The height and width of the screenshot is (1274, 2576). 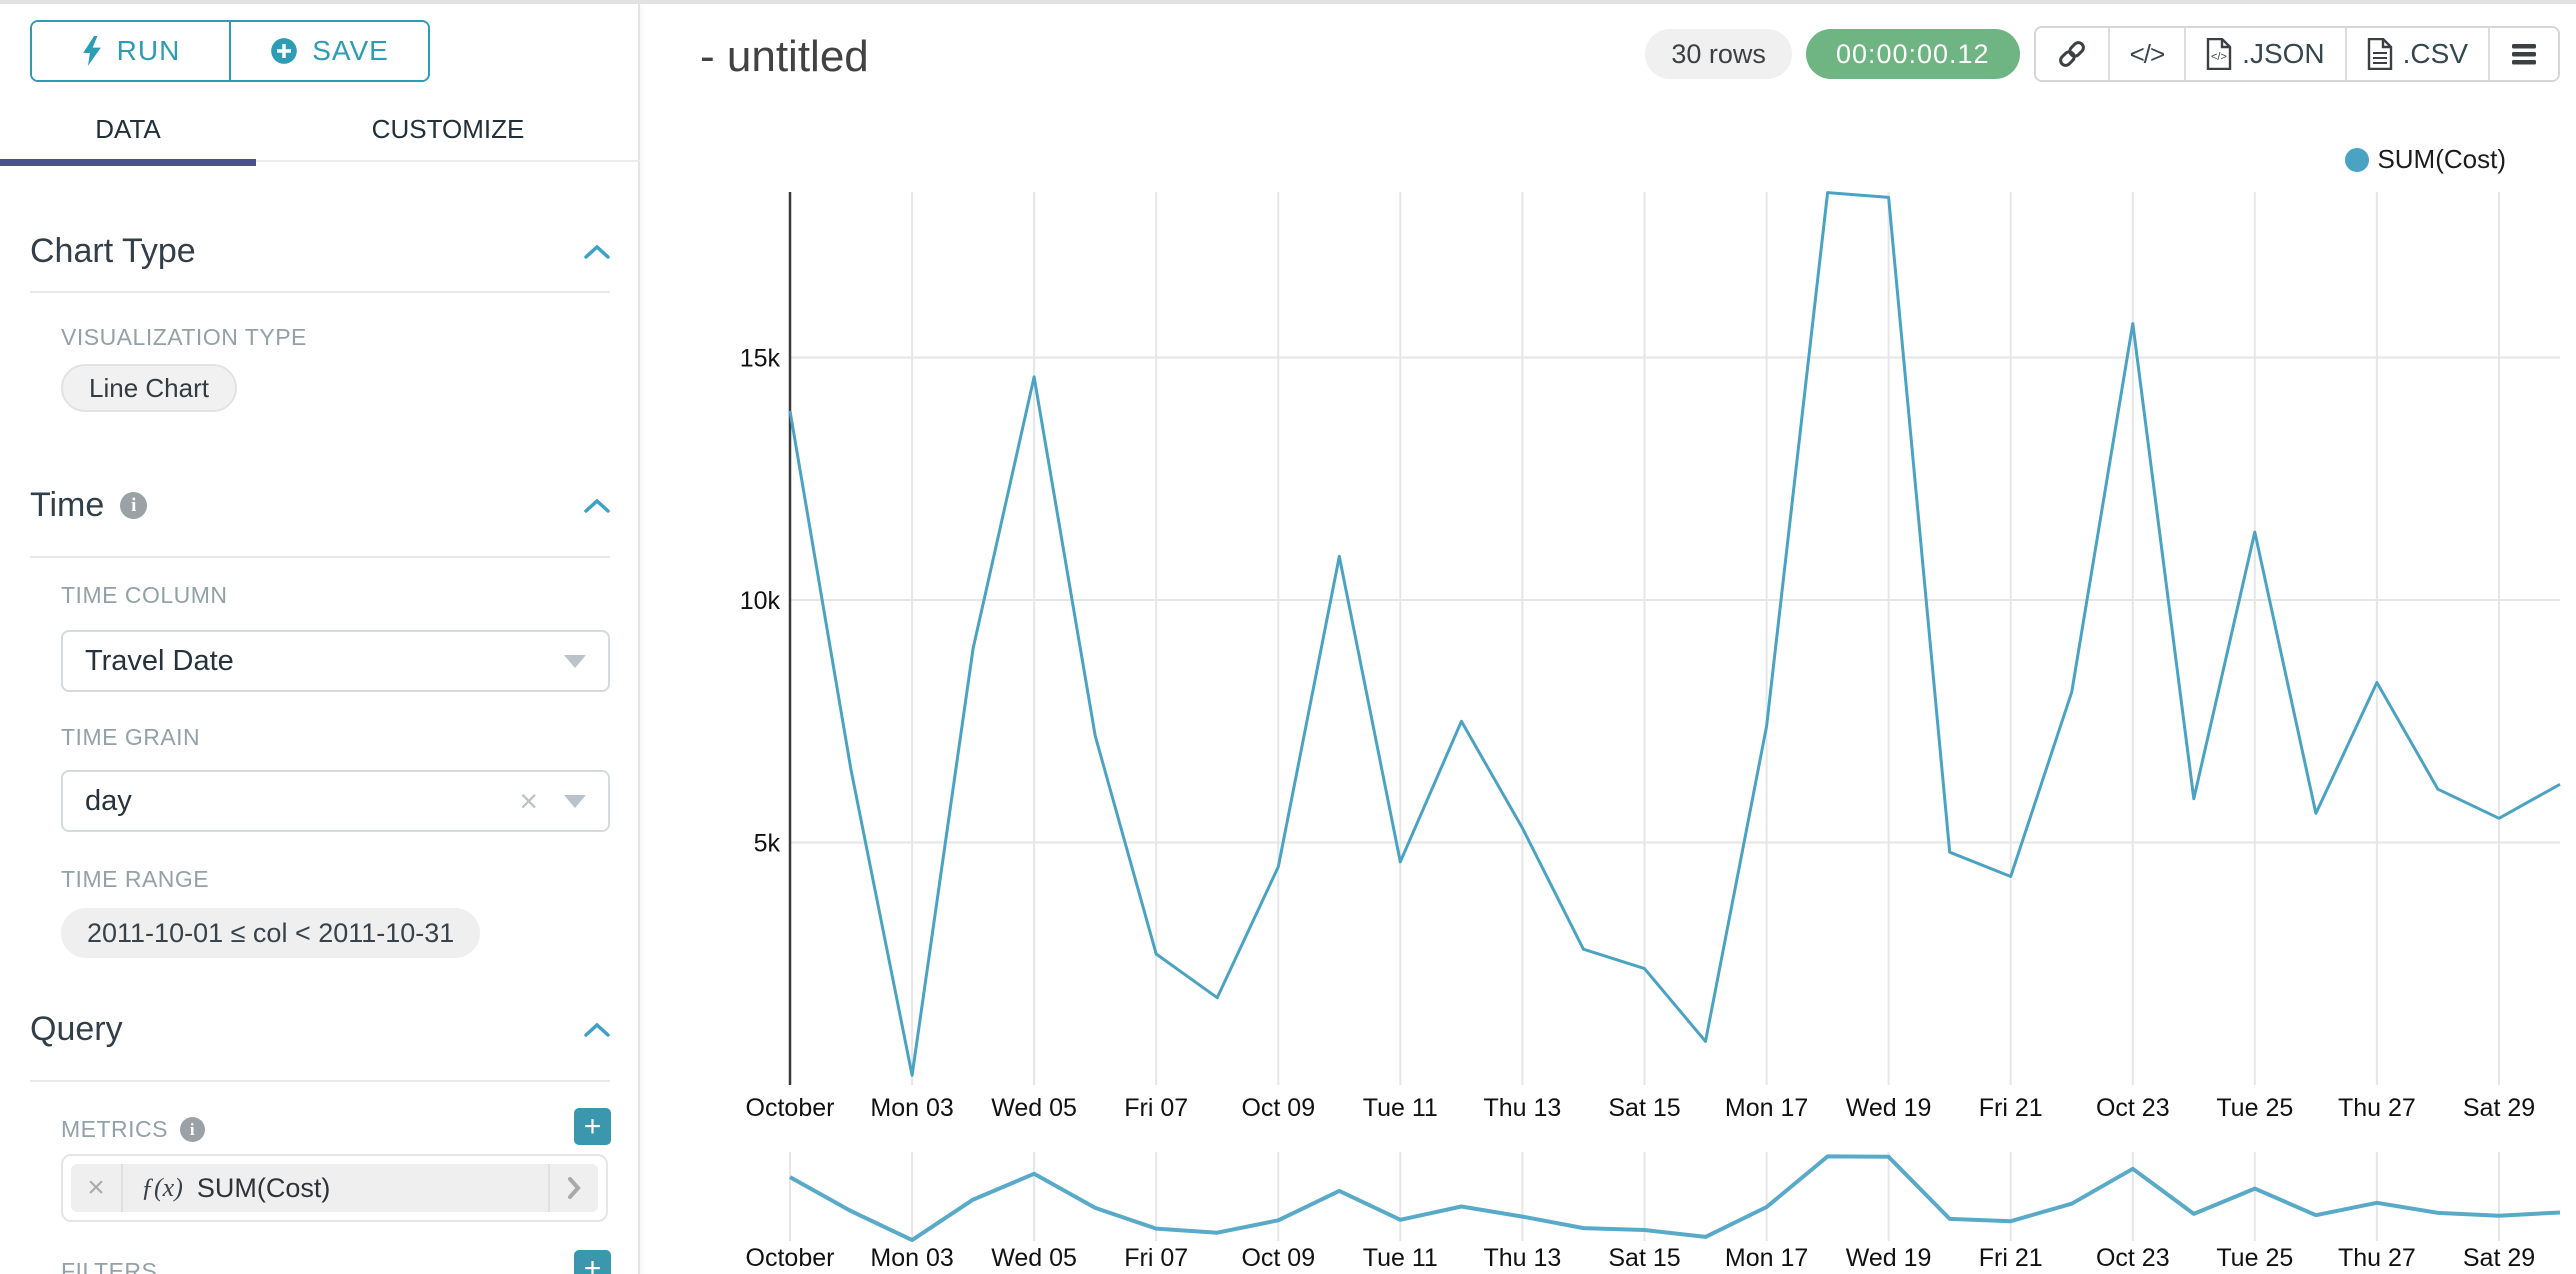 I want to click on section-time-header: Time i, so click(x=320, y=505).